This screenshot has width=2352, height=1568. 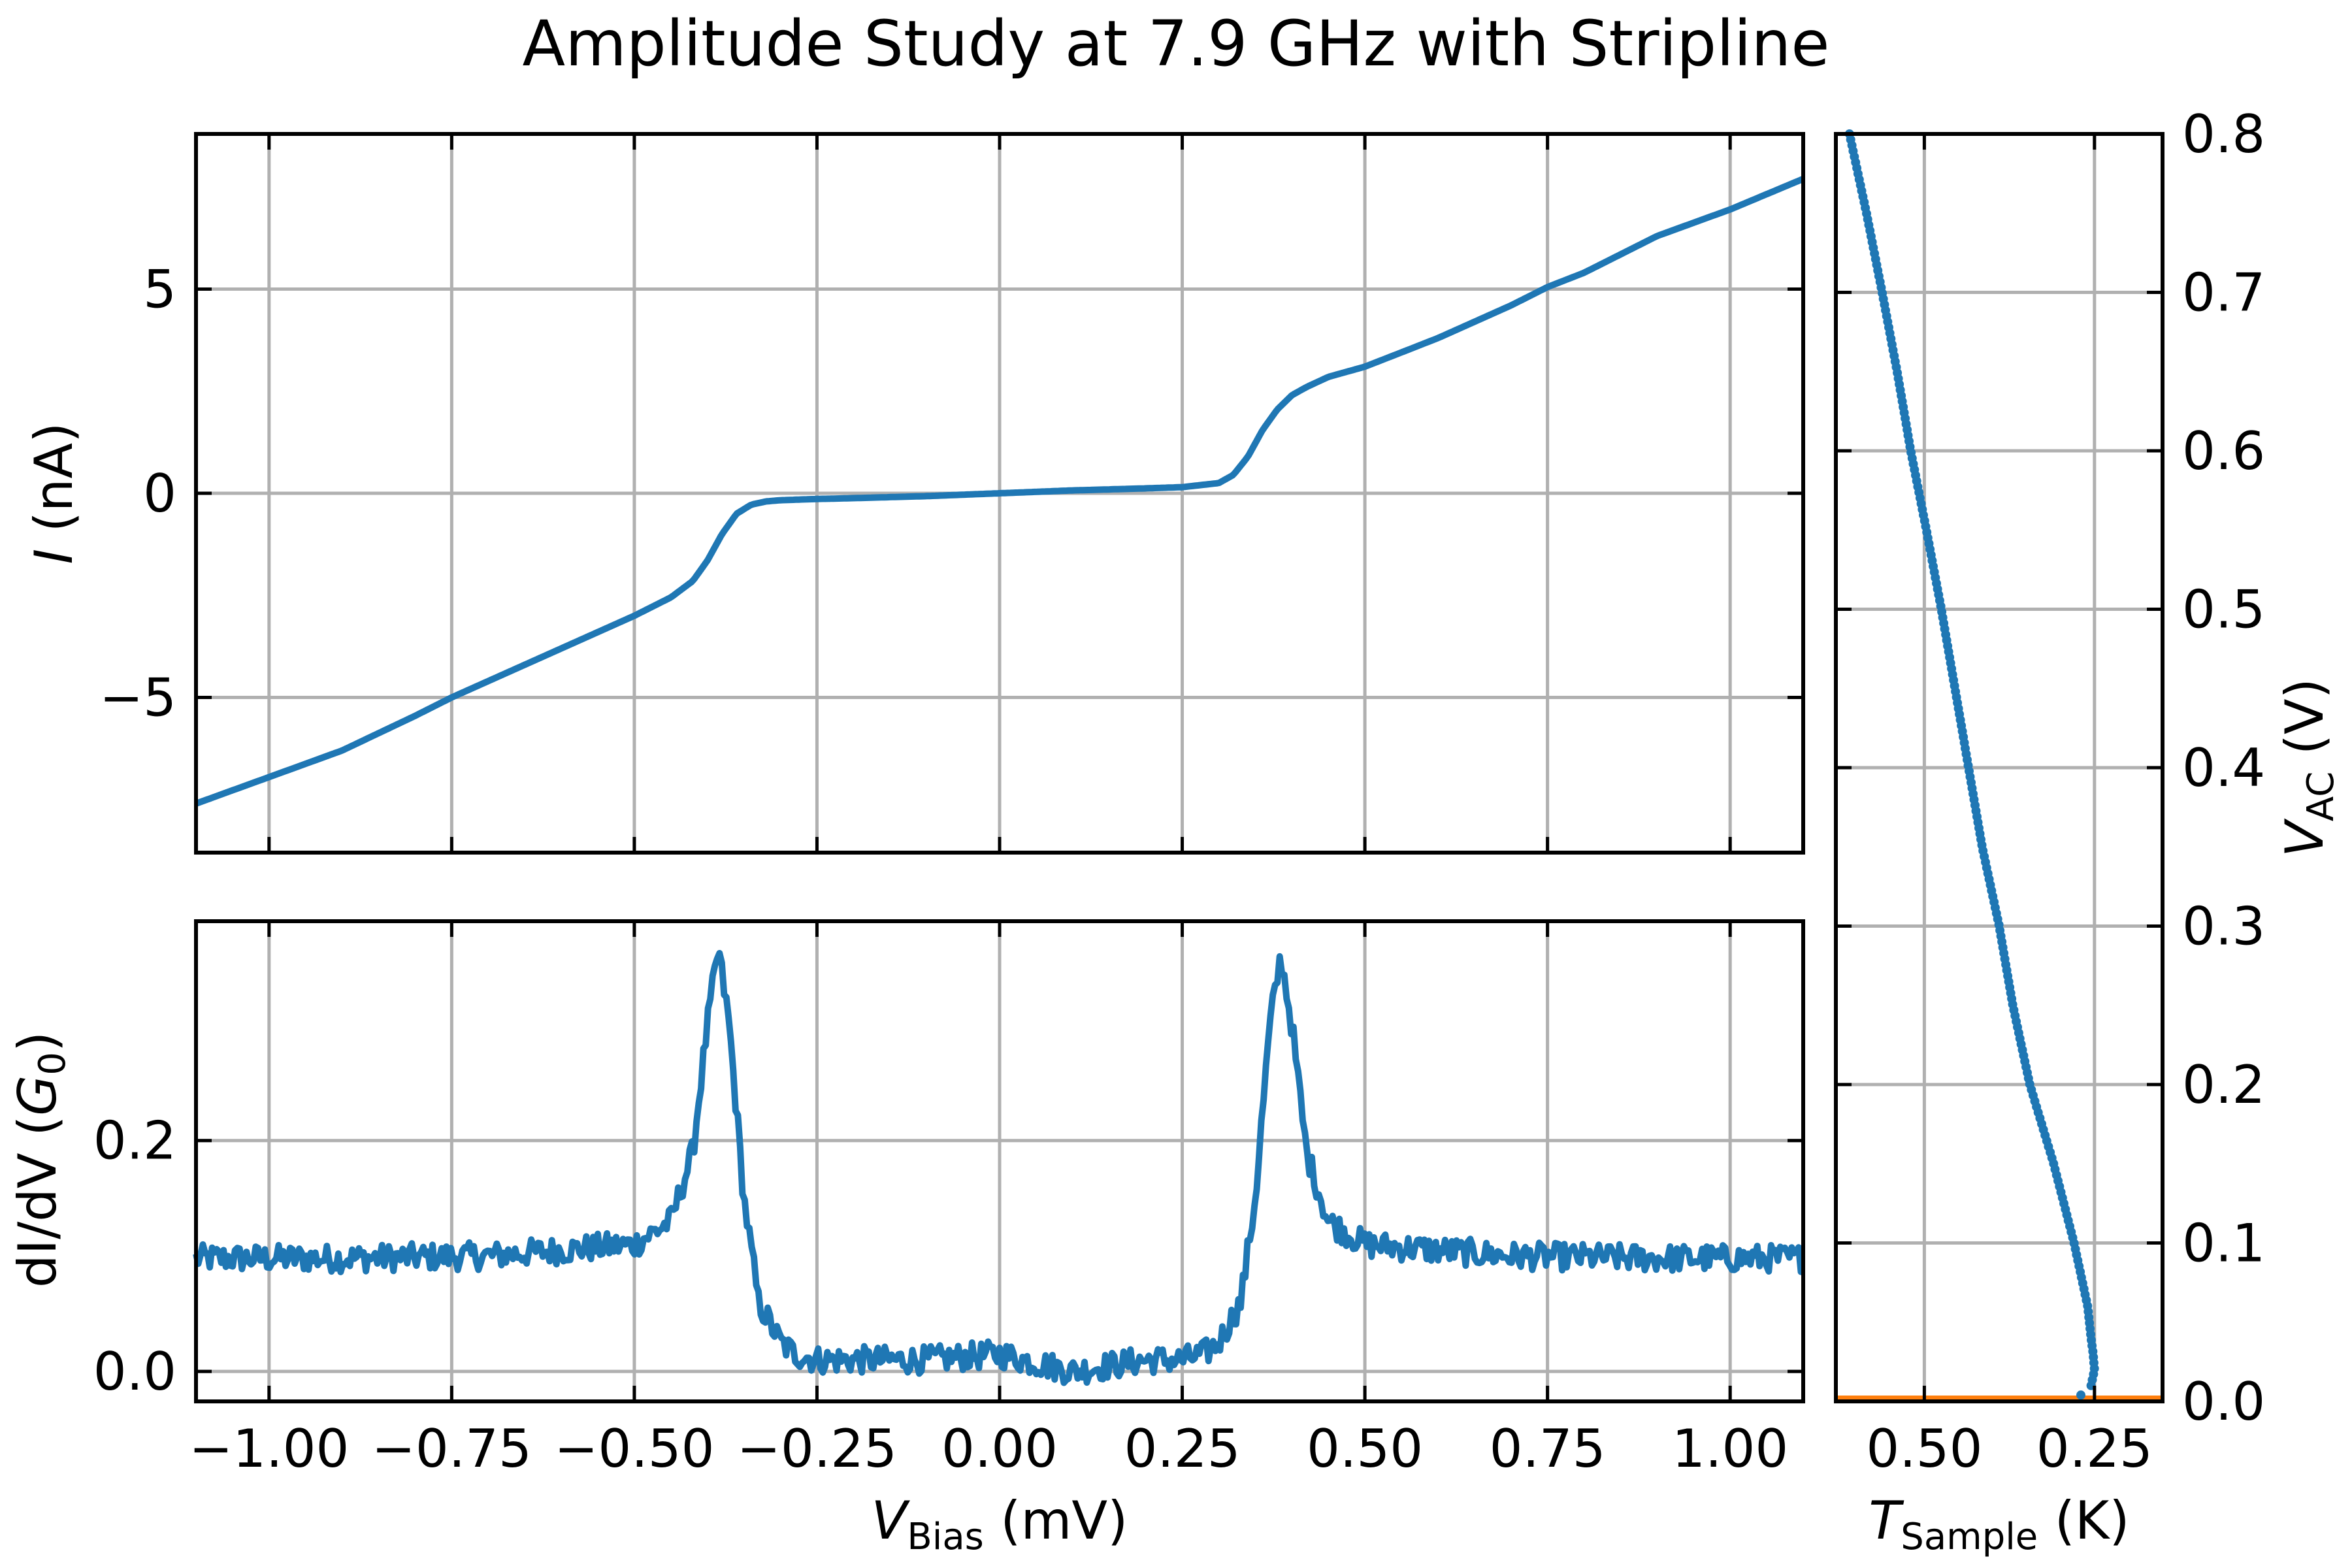 I want to click on temperature-xlabel-unit: (K), so click(x=2092, y=1520).